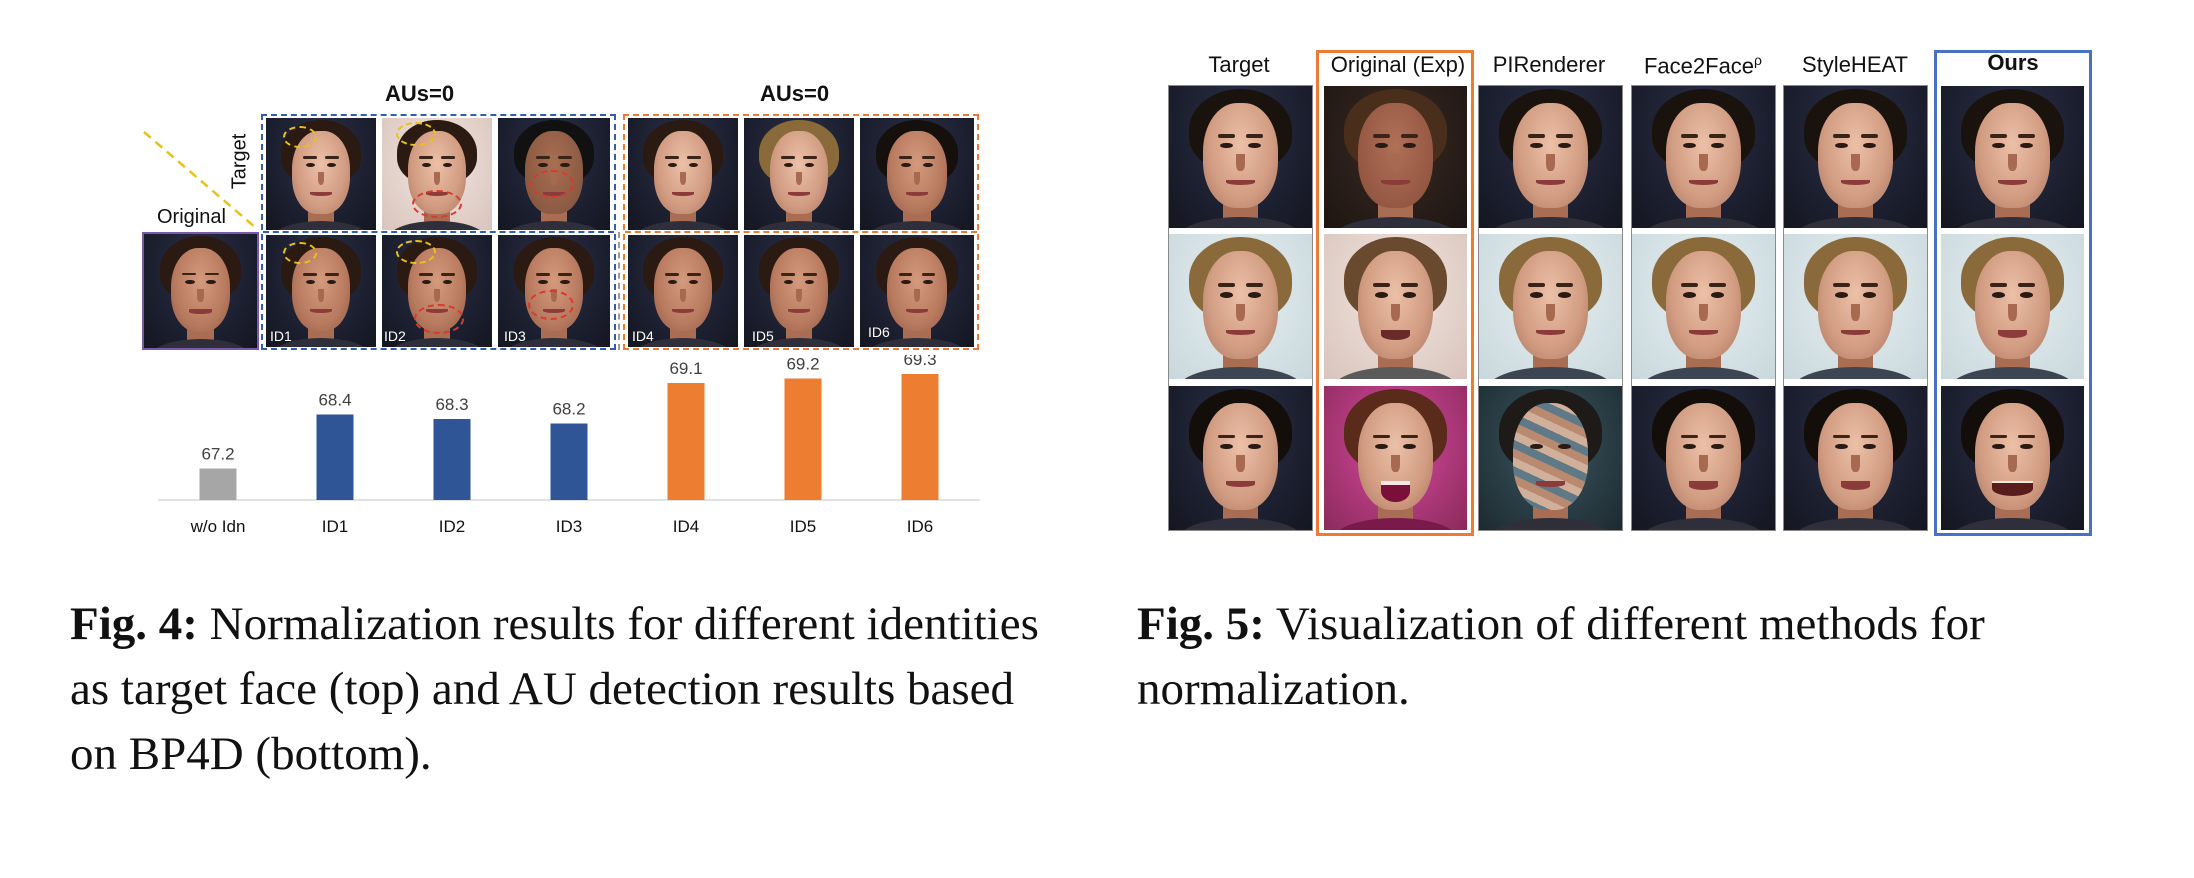  What do you see at coordinates (1699, 66) in the screenshot?
I see `column-header-face2face-text: Face2Face` at bounding box center [1699, 66].